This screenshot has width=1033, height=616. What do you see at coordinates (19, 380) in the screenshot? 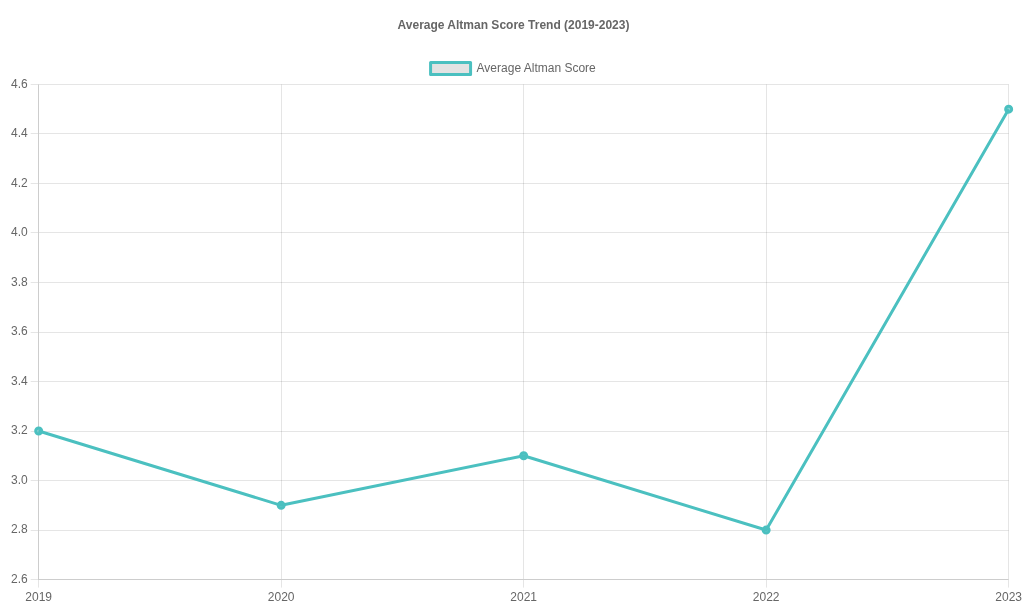
I see `y-tick-label: 3.4` at bounding box center [19, 380].